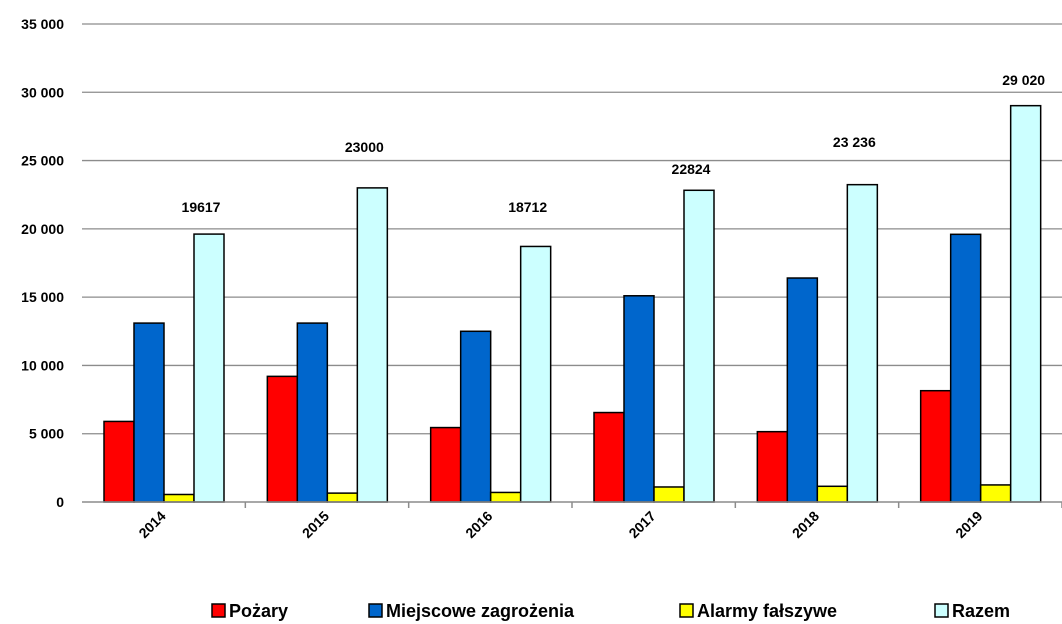  Describe the element at coordinates (802, 390) in the screenshot. I see `bar-miejscowe-zagrożenia-2018` at that location.